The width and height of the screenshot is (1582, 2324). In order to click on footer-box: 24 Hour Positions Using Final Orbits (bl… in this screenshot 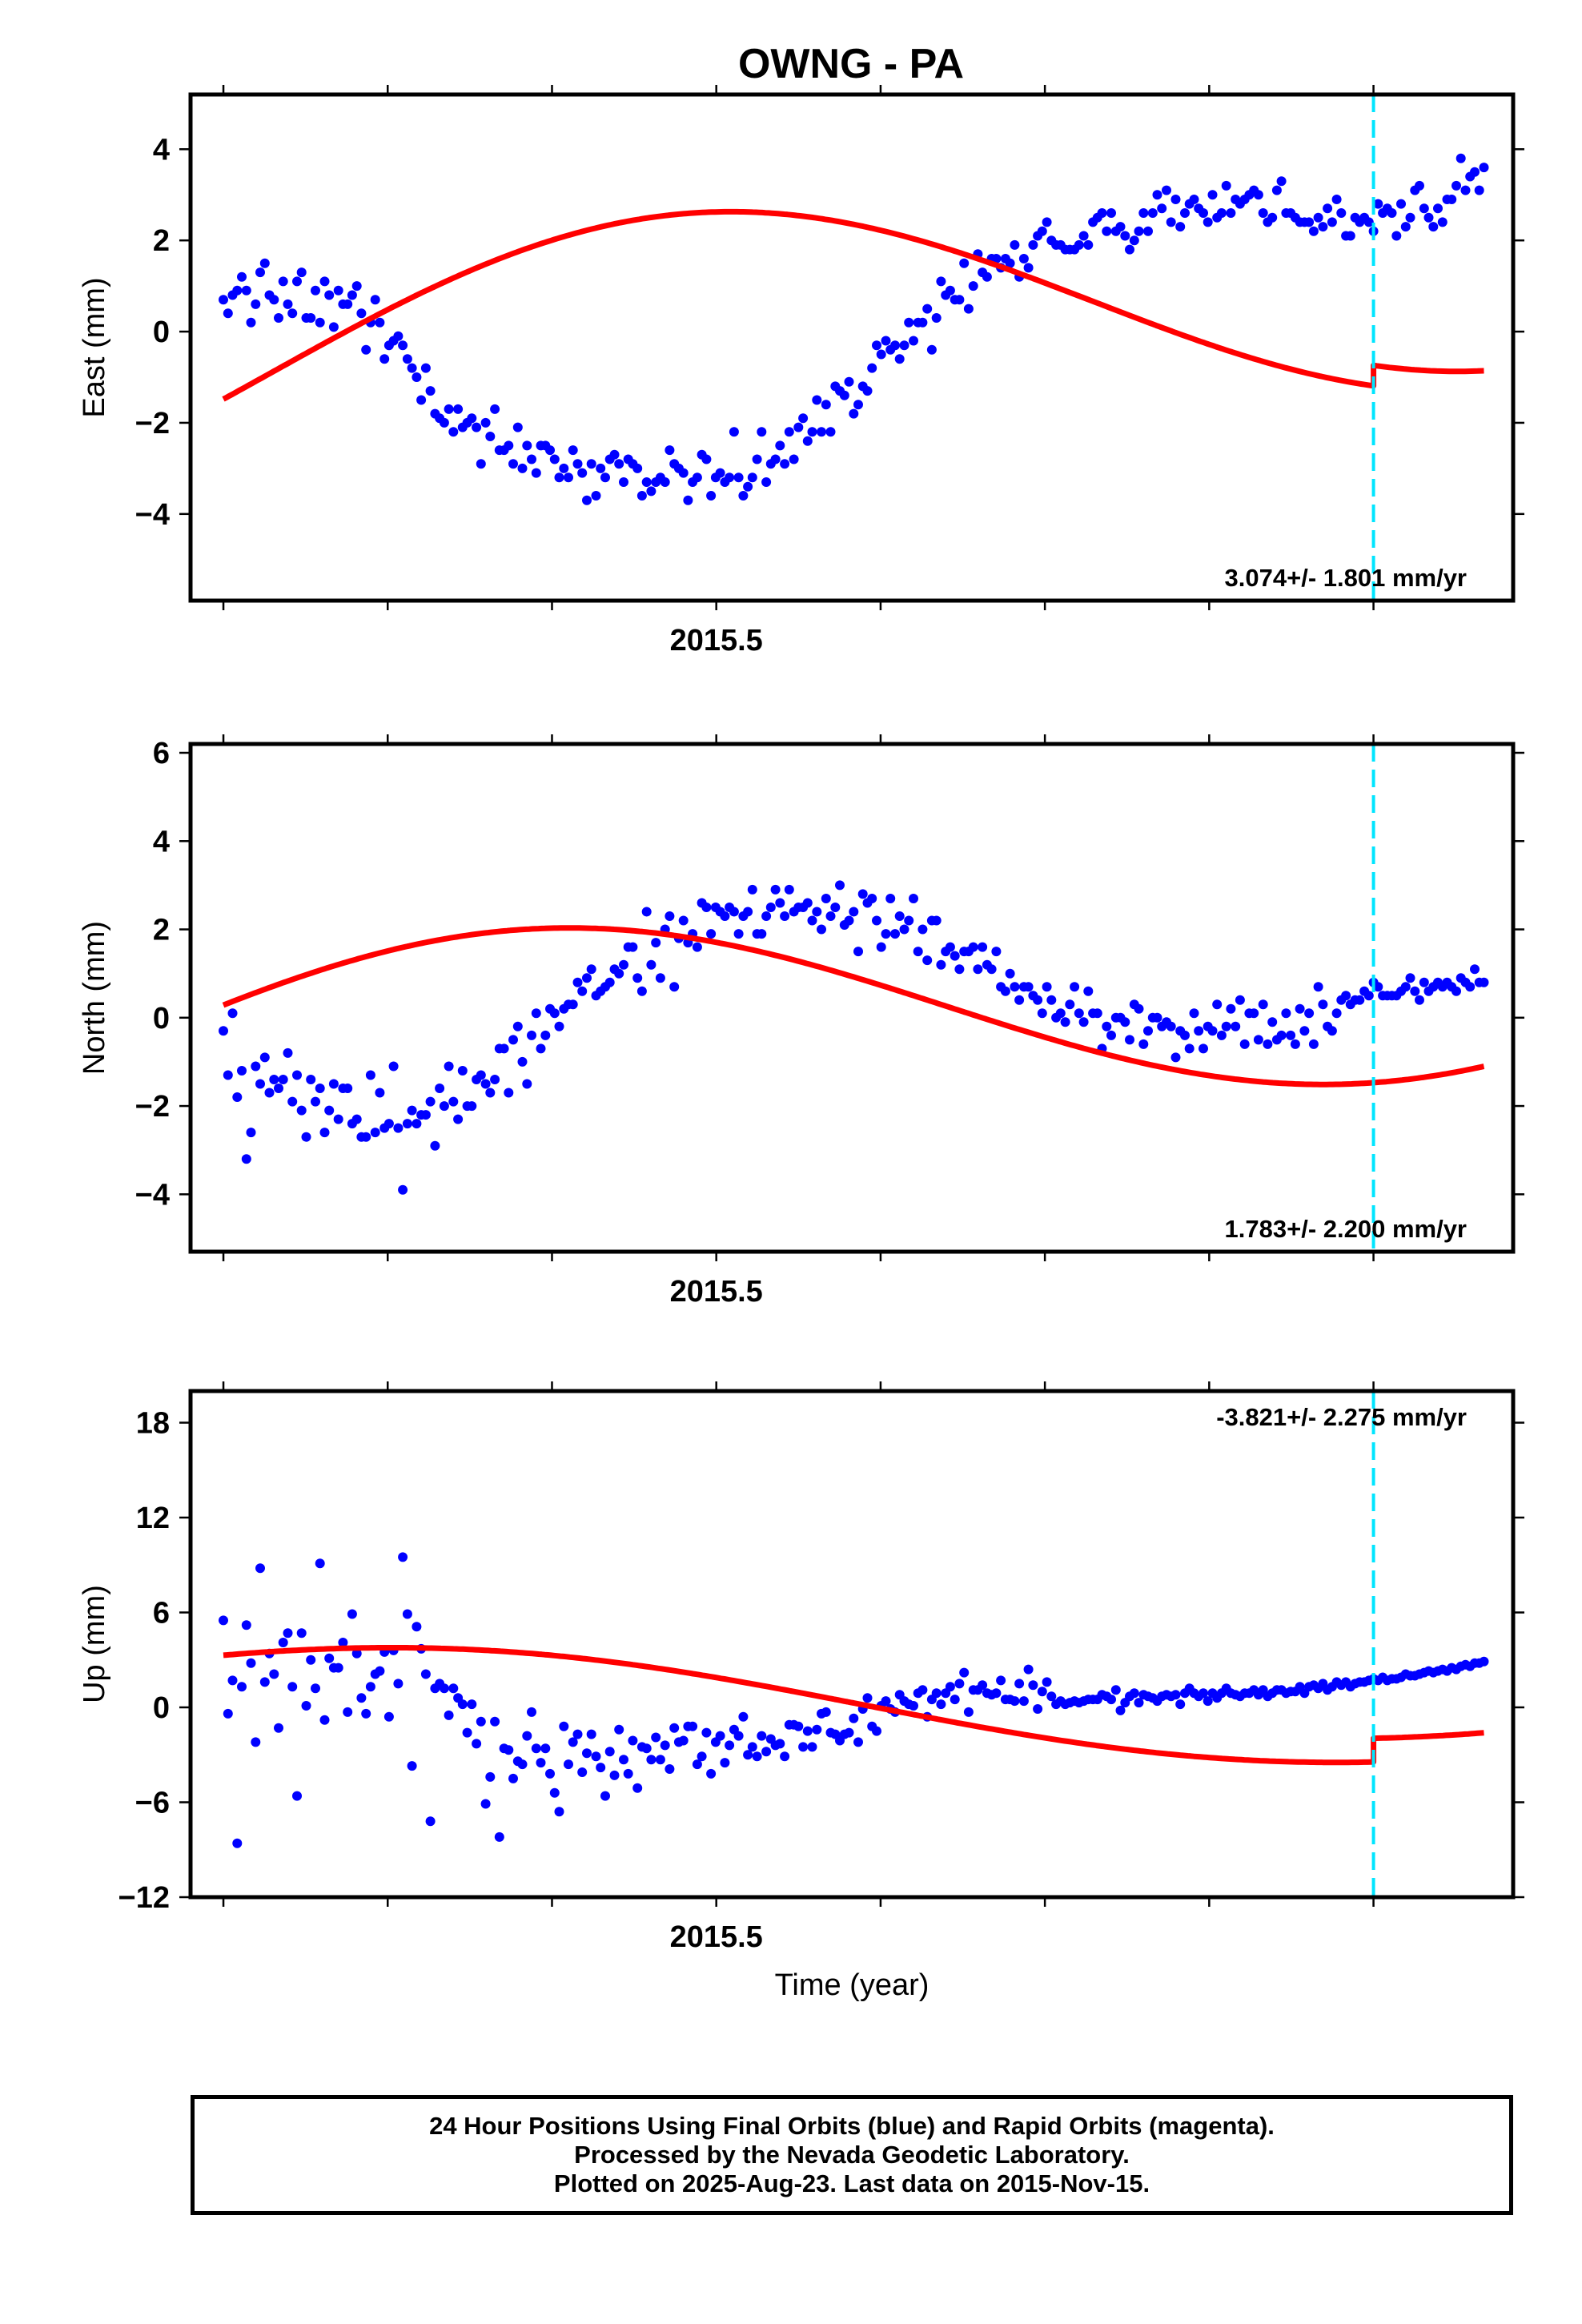, I will do `click(852, 2155)`.